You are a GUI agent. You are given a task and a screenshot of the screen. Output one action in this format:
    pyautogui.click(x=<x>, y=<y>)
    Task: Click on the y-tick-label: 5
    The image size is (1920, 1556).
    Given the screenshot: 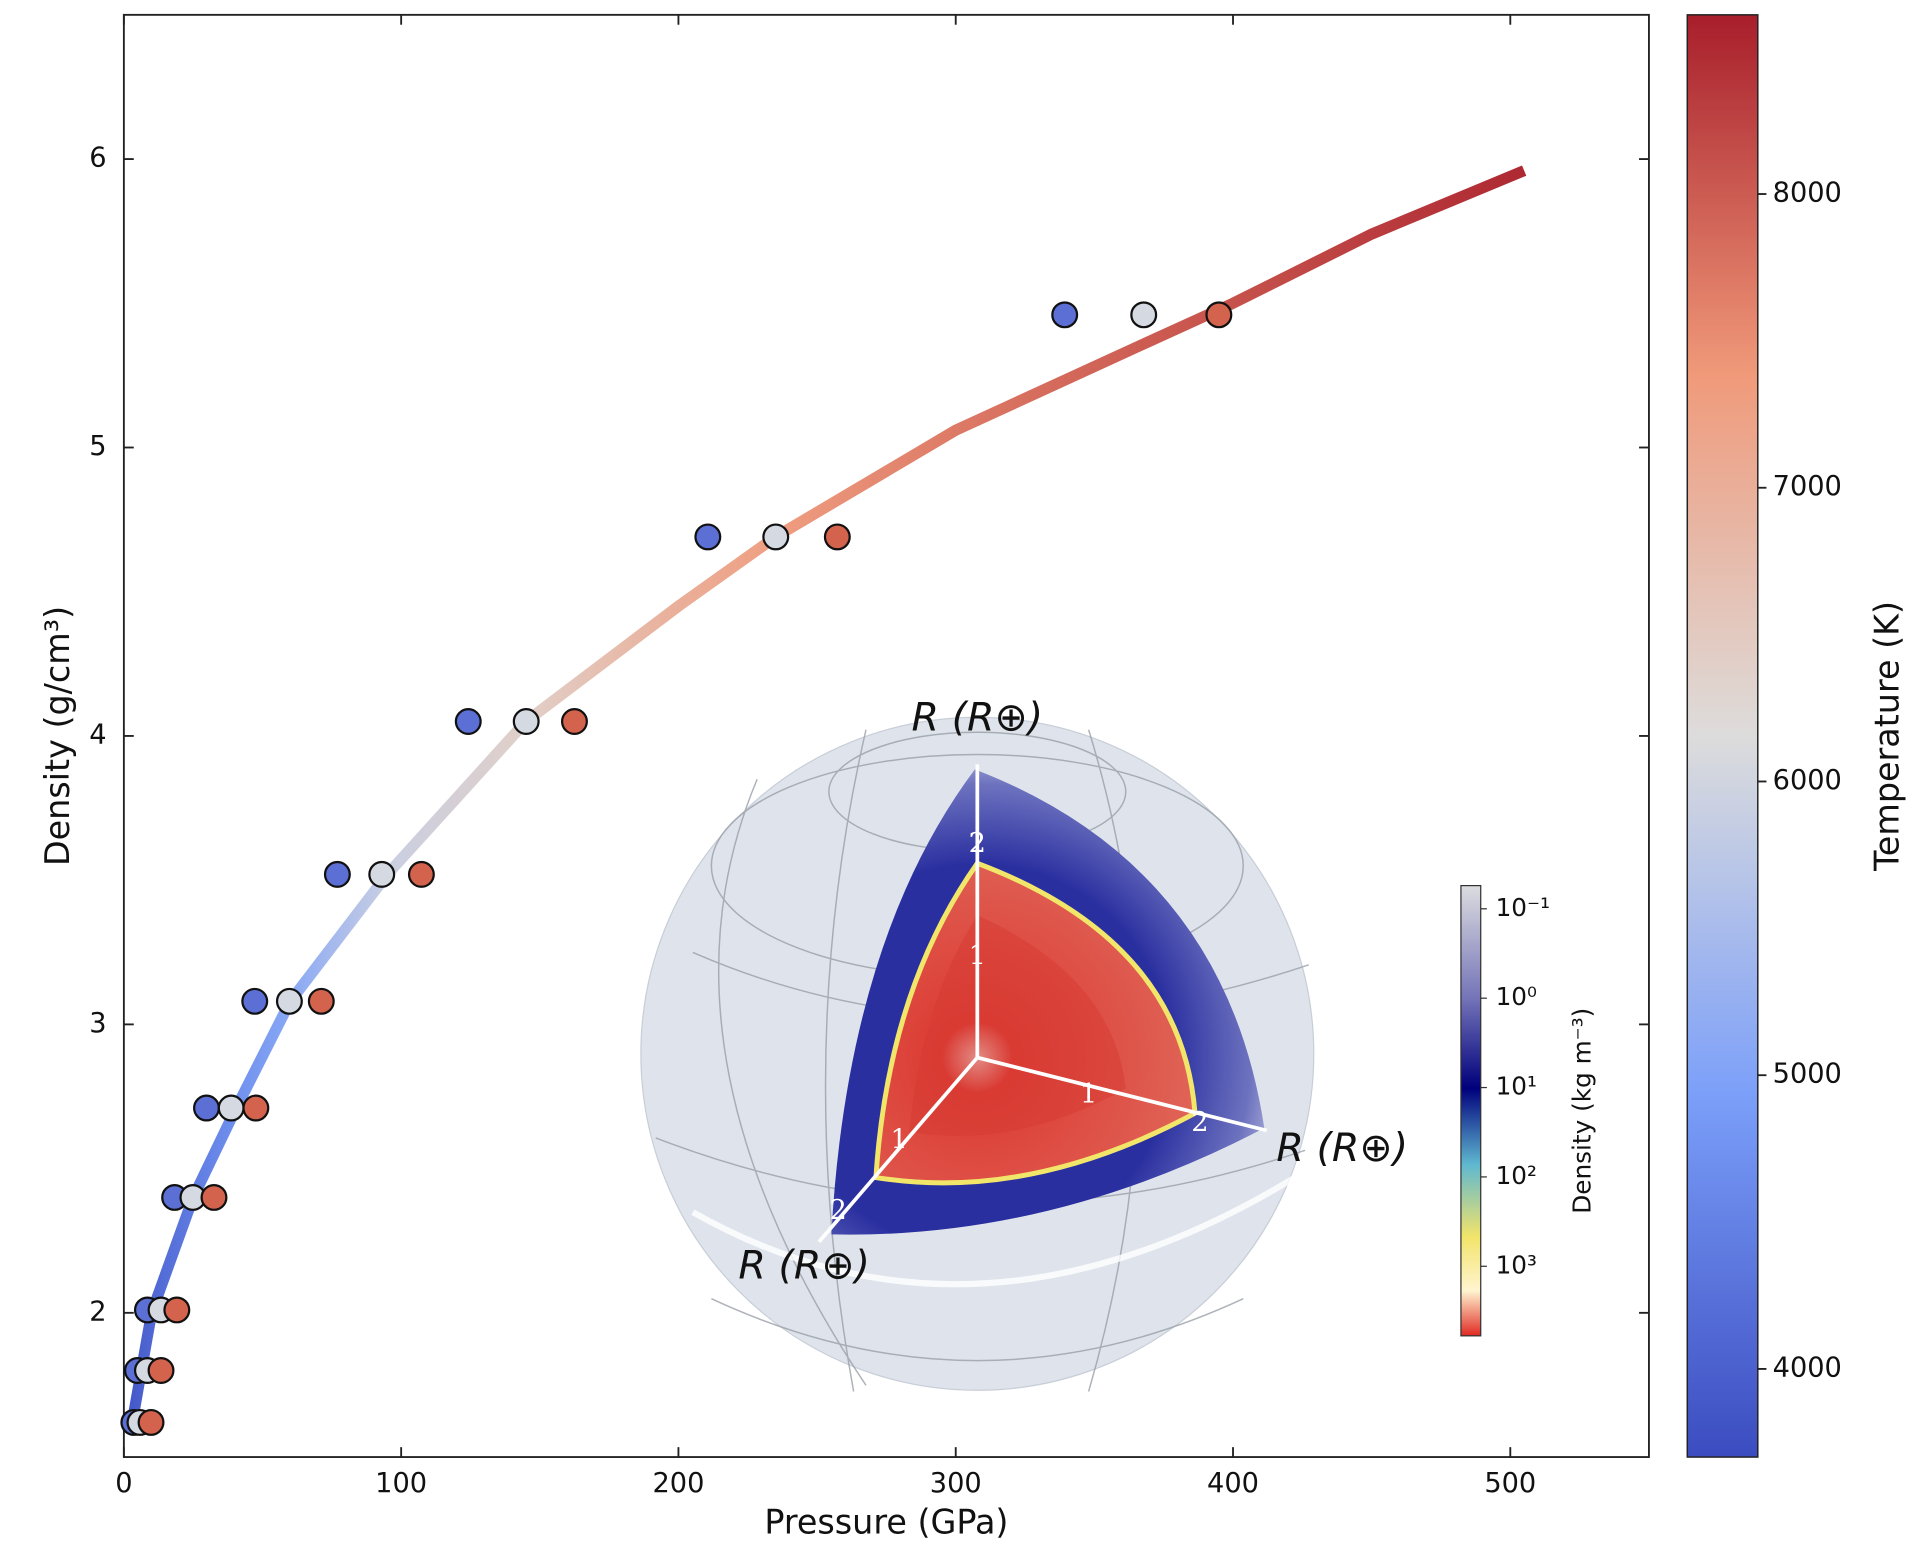 What is the action you would take?
    pyautogui.click(x=97, y=446)
    